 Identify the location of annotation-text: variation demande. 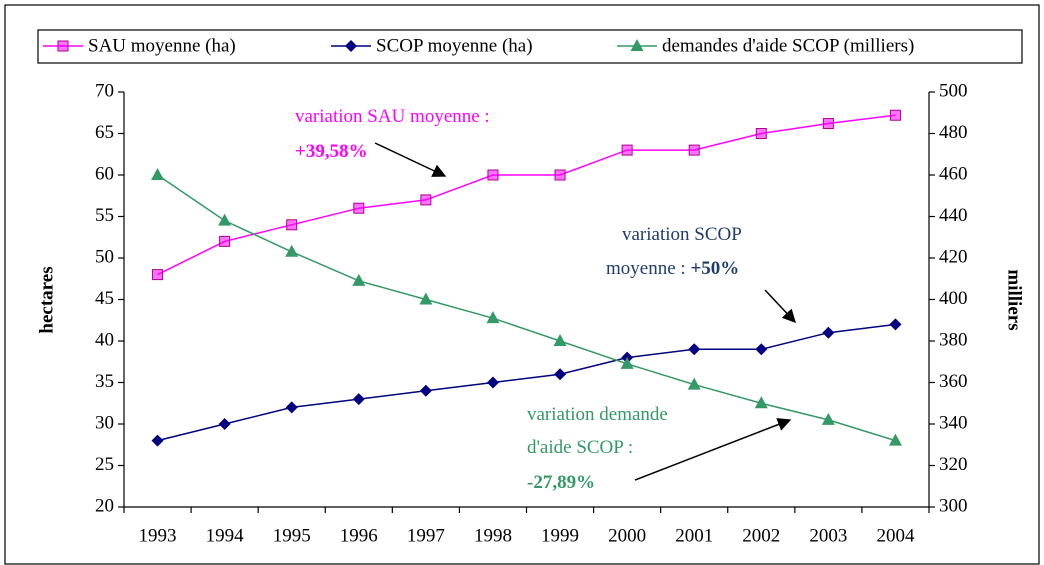
(597, 414).